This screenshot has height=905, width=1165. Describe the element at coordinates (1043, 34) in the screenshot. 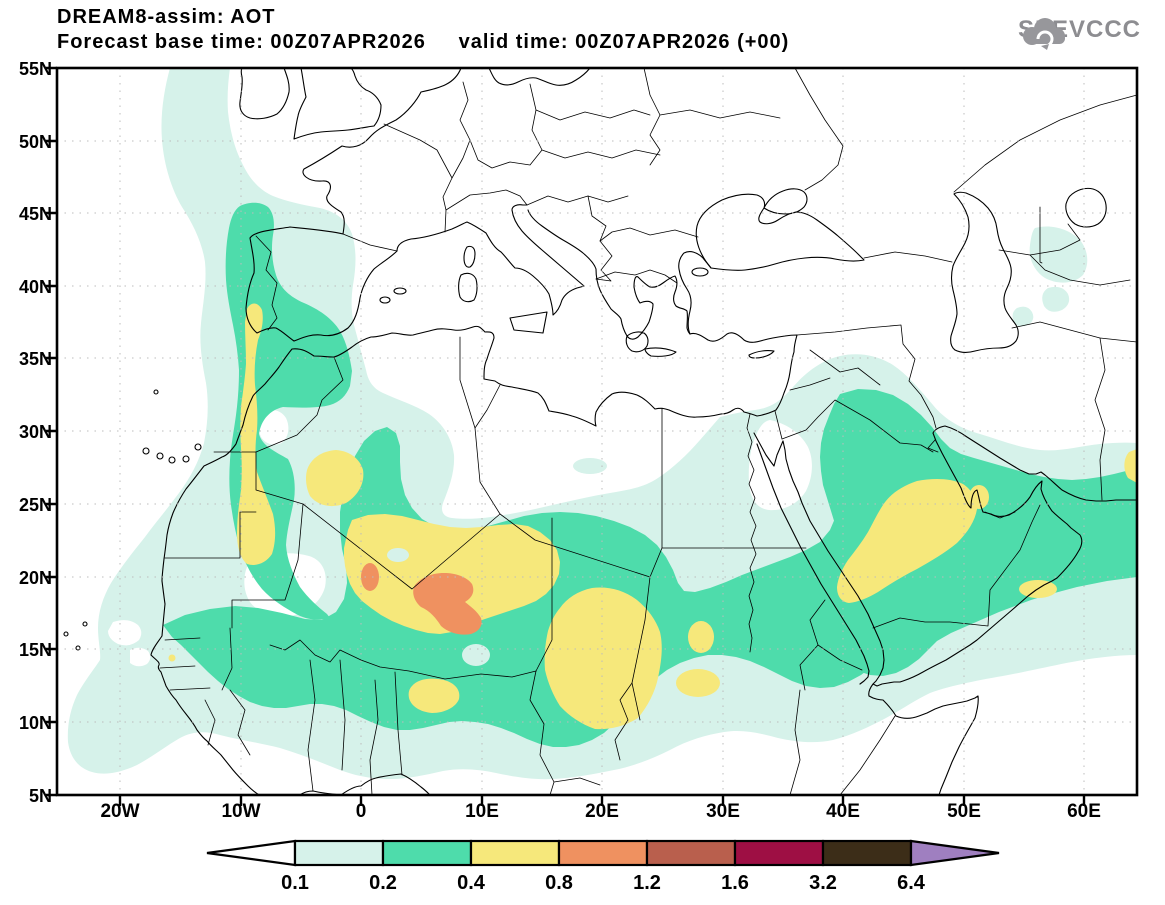

I see `cloud-logo-icon` at that location.